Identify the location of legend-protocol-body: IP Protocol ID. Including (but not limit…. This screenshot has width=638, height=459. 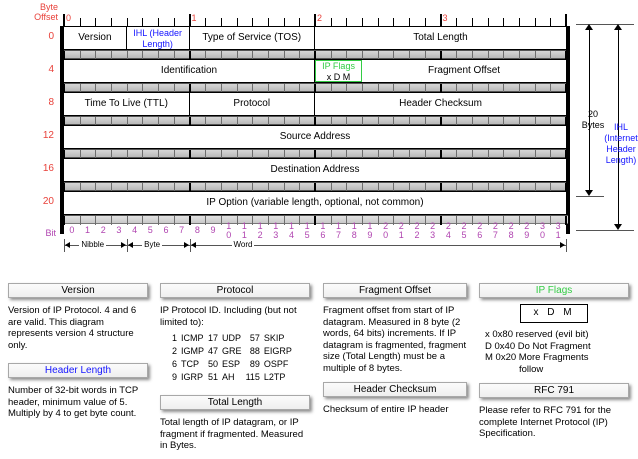
(228, 316).